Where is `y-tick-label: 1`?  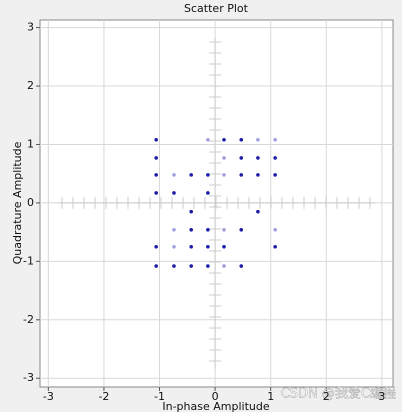
y-tick-label: 1 is located at coordinates (30, 143).